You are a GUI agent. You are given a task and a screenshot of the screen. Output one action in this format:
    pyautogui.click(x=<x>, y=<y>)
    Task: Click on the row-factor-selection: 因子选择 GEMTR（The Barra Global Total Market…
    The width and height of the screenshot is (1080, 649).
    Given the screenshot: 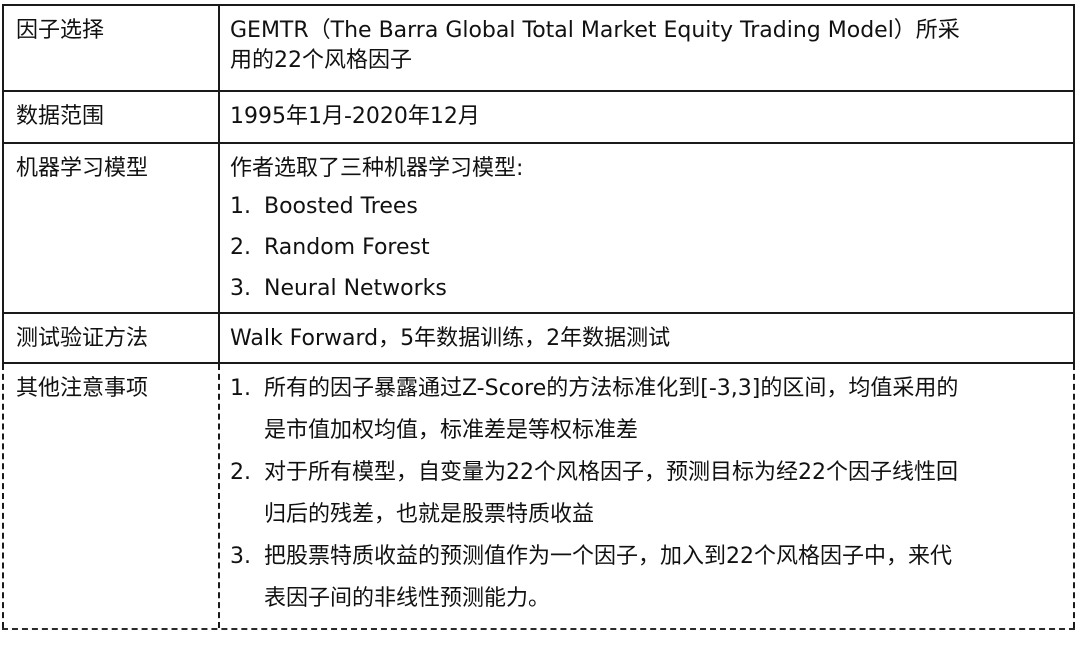 What is the action you would take?
    pyautogui.click(x=538, y=49)
    